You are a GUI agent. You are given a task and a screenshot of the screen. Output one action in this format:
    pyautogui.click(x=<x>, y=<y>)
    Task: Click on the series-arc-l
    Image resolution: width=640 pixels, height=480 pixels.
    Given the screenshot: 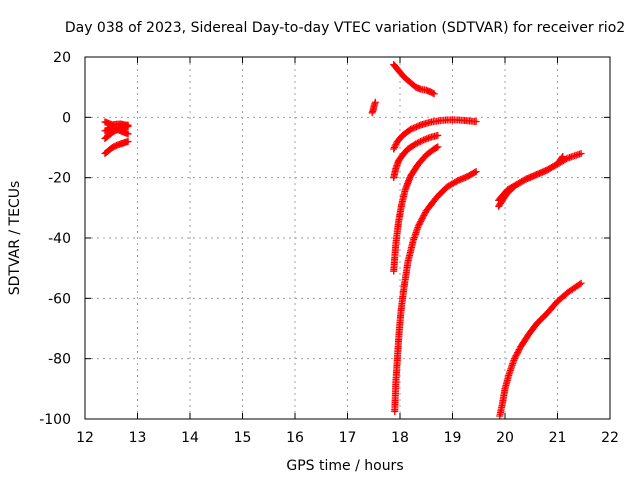 What is the action you would take?
    pyautogui.click(x=540, y=177)
    